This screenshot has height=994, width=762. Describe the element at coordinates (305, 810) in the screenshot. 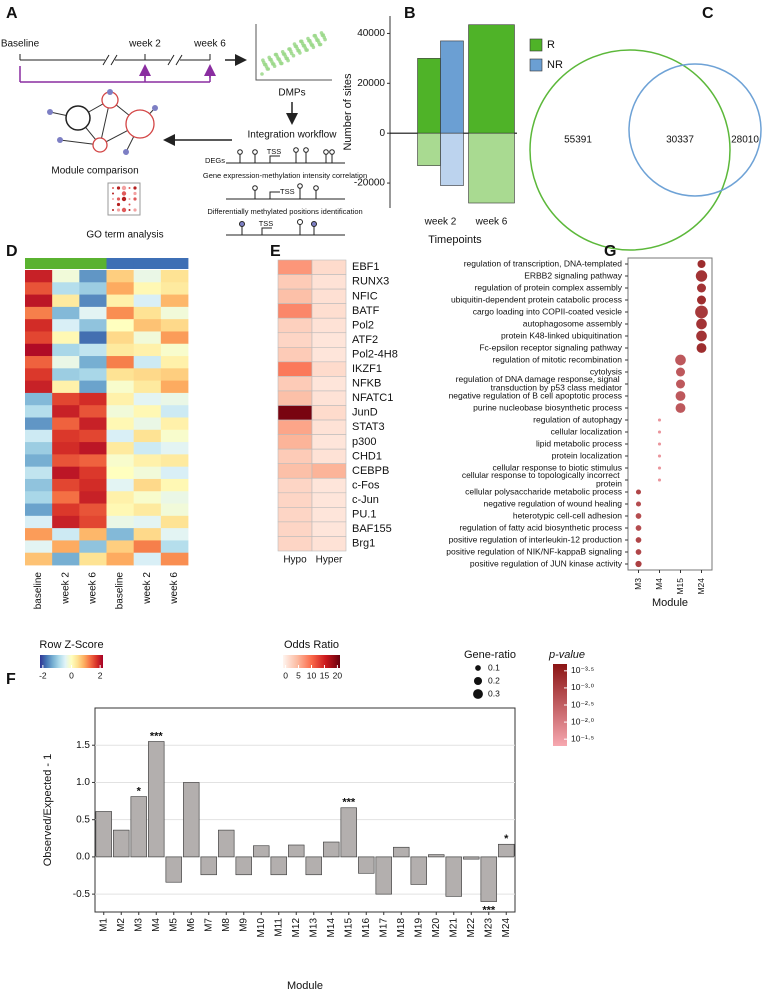

I see `plot-frame` at that location.